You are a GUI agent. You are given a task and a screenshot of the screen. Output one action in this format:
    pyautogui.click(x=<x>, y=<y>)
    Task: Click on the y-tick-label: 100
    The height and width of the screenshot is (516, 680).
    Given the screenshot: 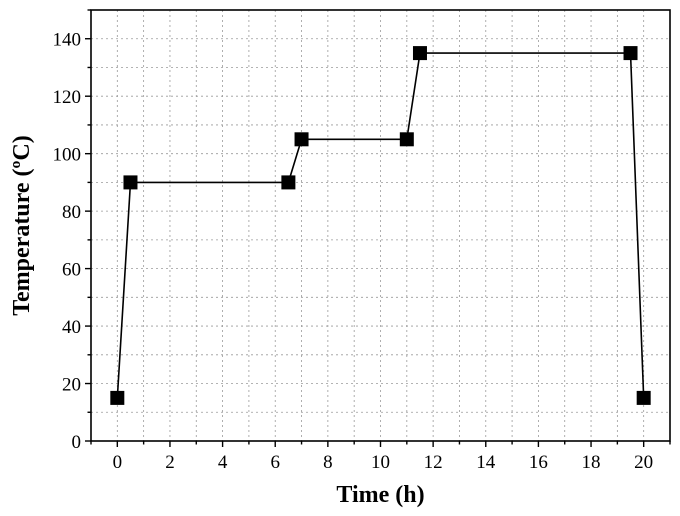 What is the action you would take?
    pyautogui.click(x=67, y=155)
    